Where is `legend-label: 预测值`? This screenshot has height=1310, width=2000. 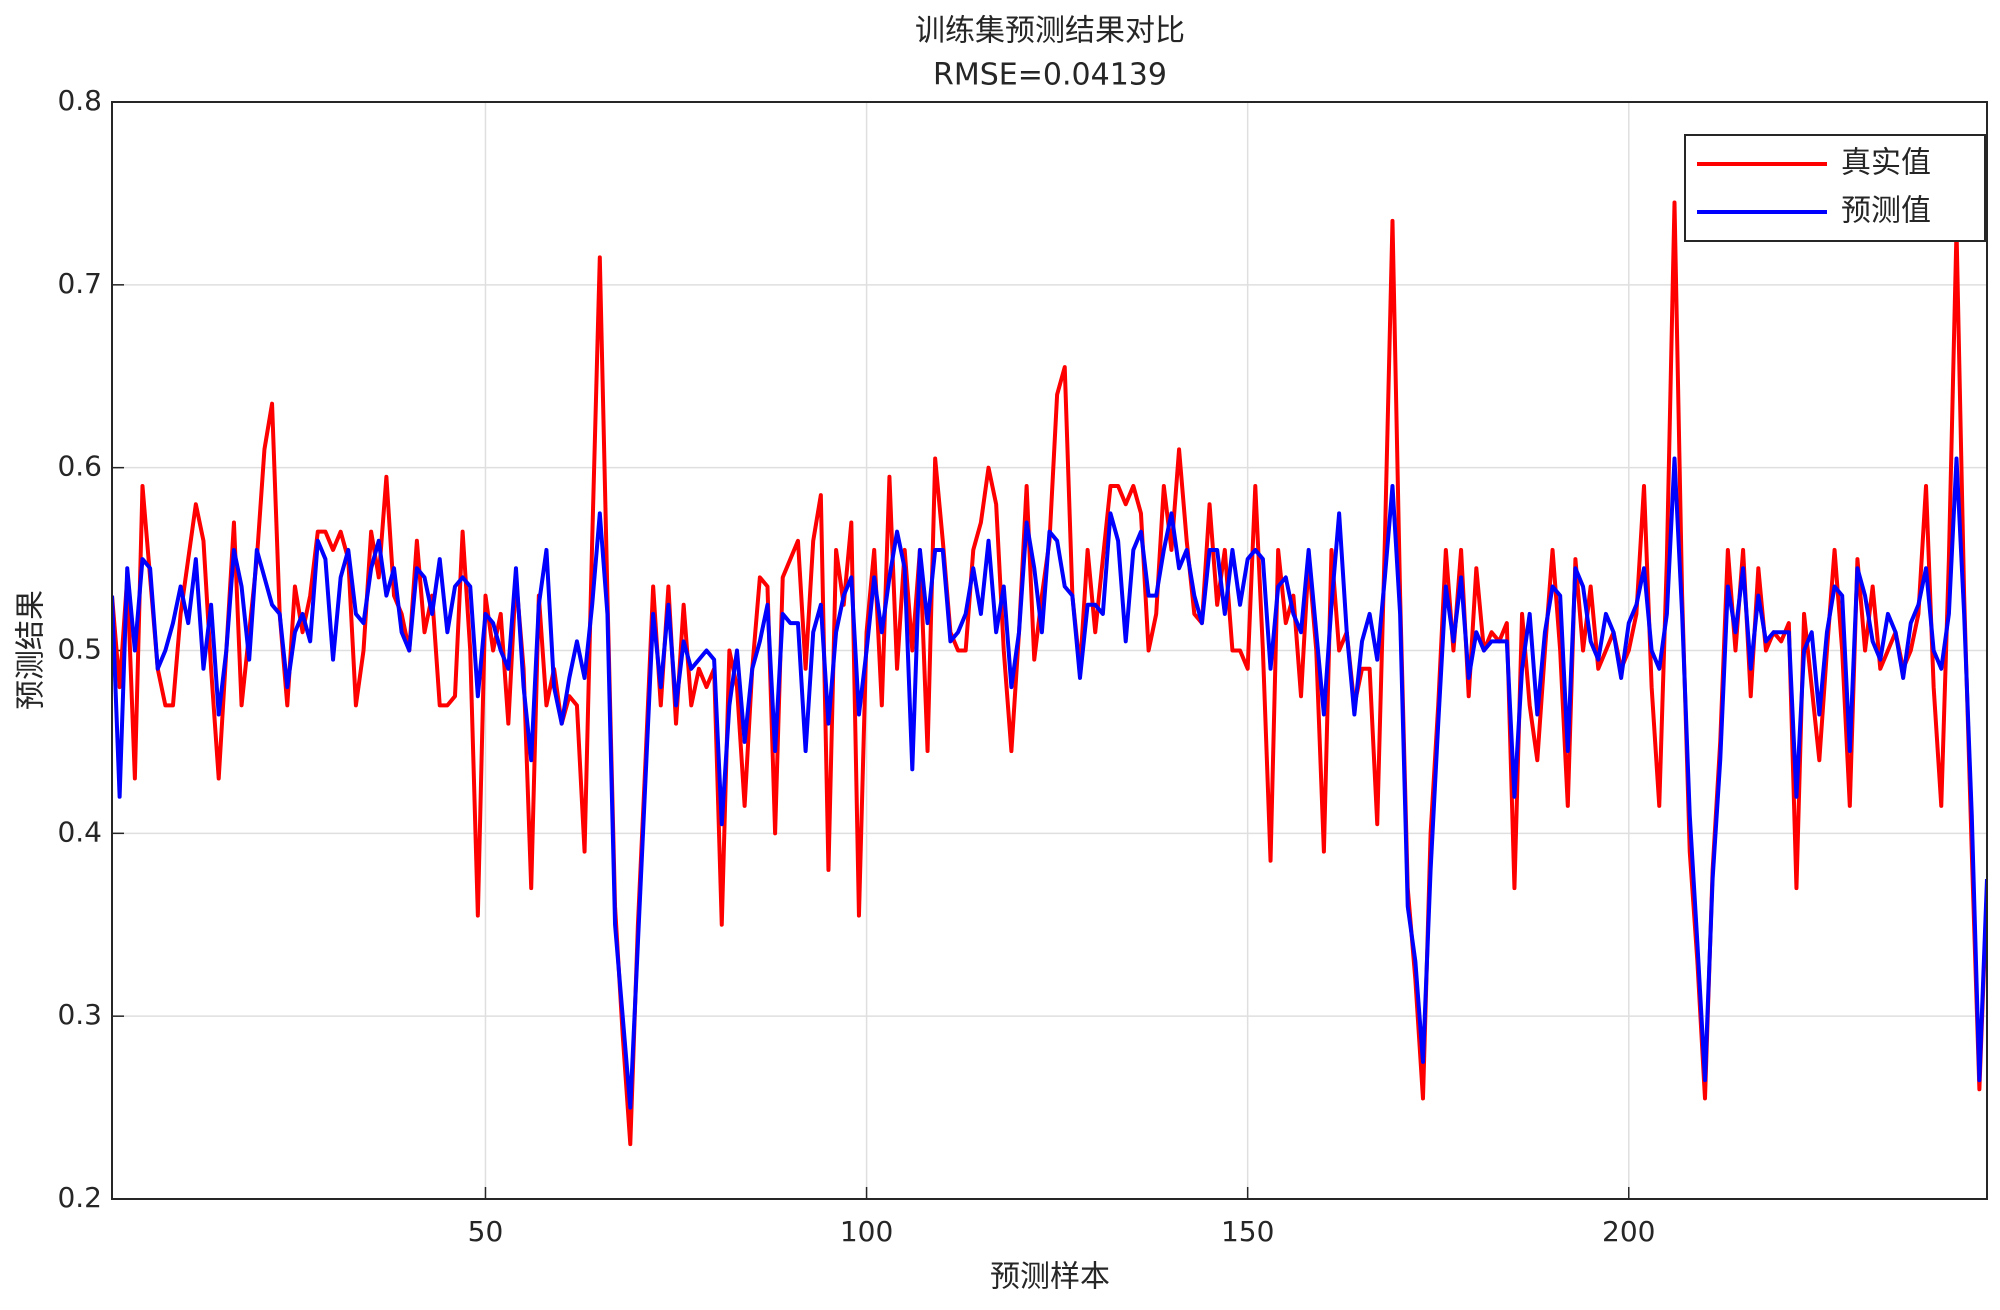
legend-label: 预测值 is located at coordinates (1886, 211).